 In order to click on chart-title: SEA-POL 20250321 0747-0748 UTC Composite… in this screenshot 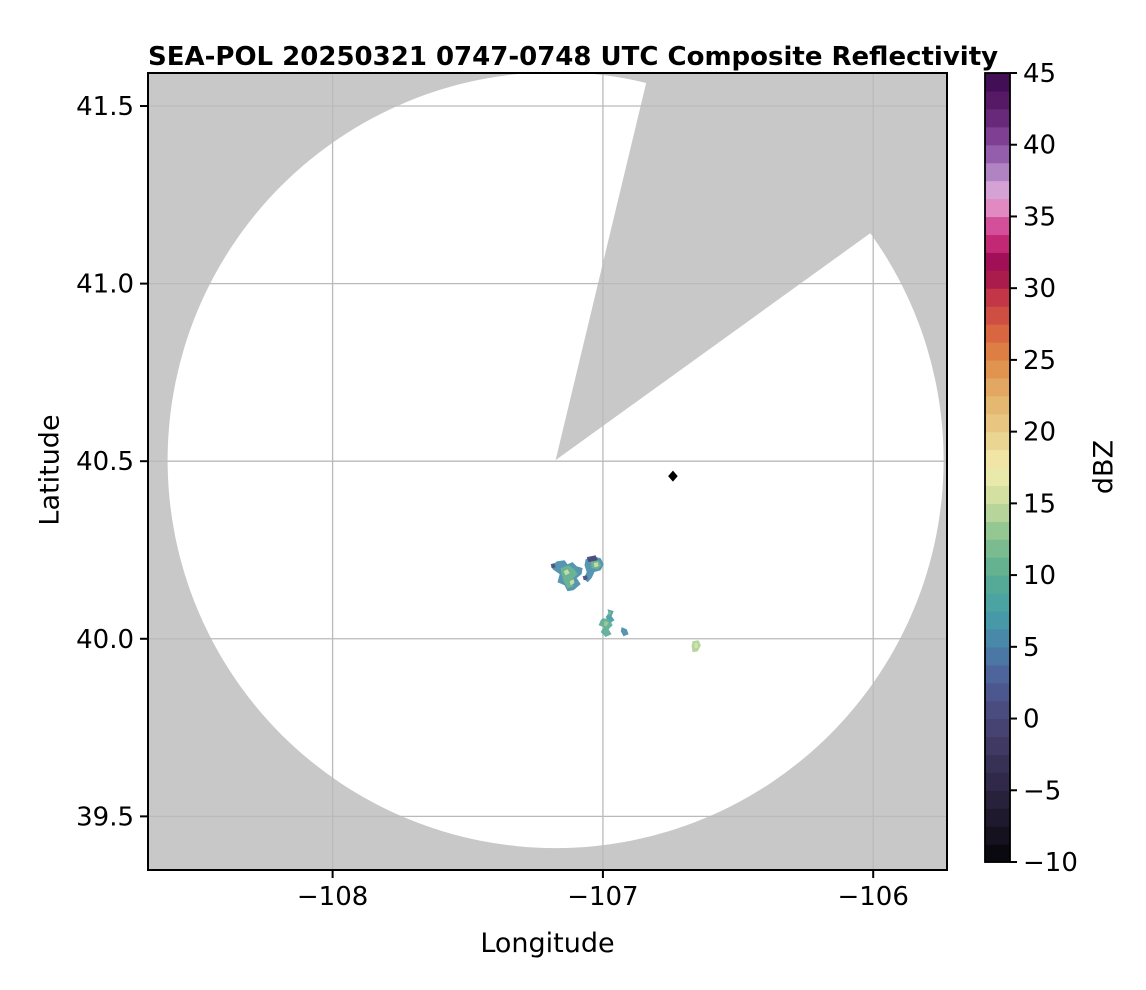, I will do `click(573, 57)`.